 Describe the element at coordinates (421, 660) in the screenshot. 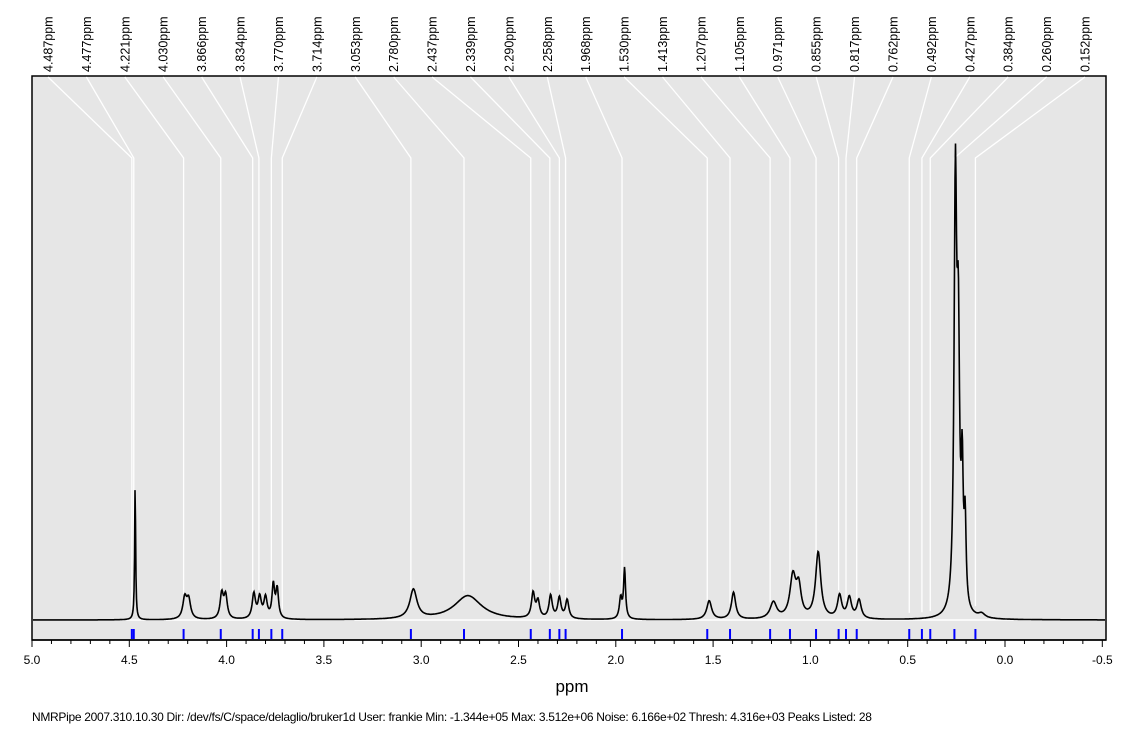

I see `x-tick-label: 3.0` at that location.